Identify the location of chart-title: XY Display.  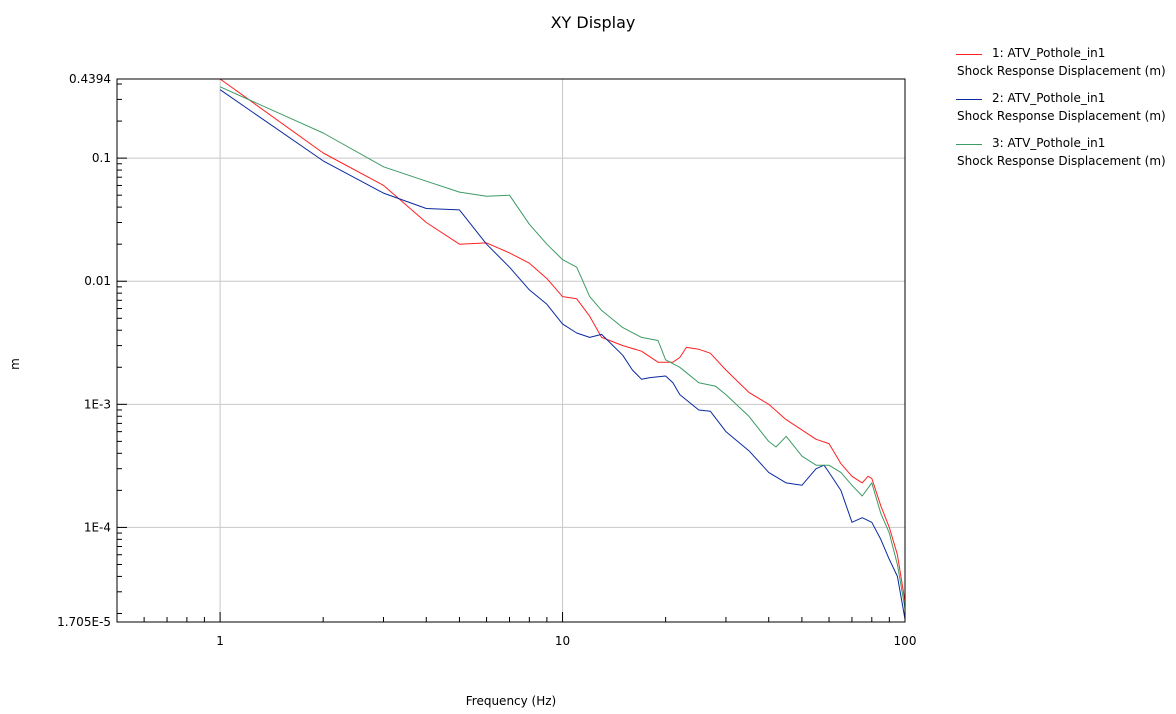
(593, 22).